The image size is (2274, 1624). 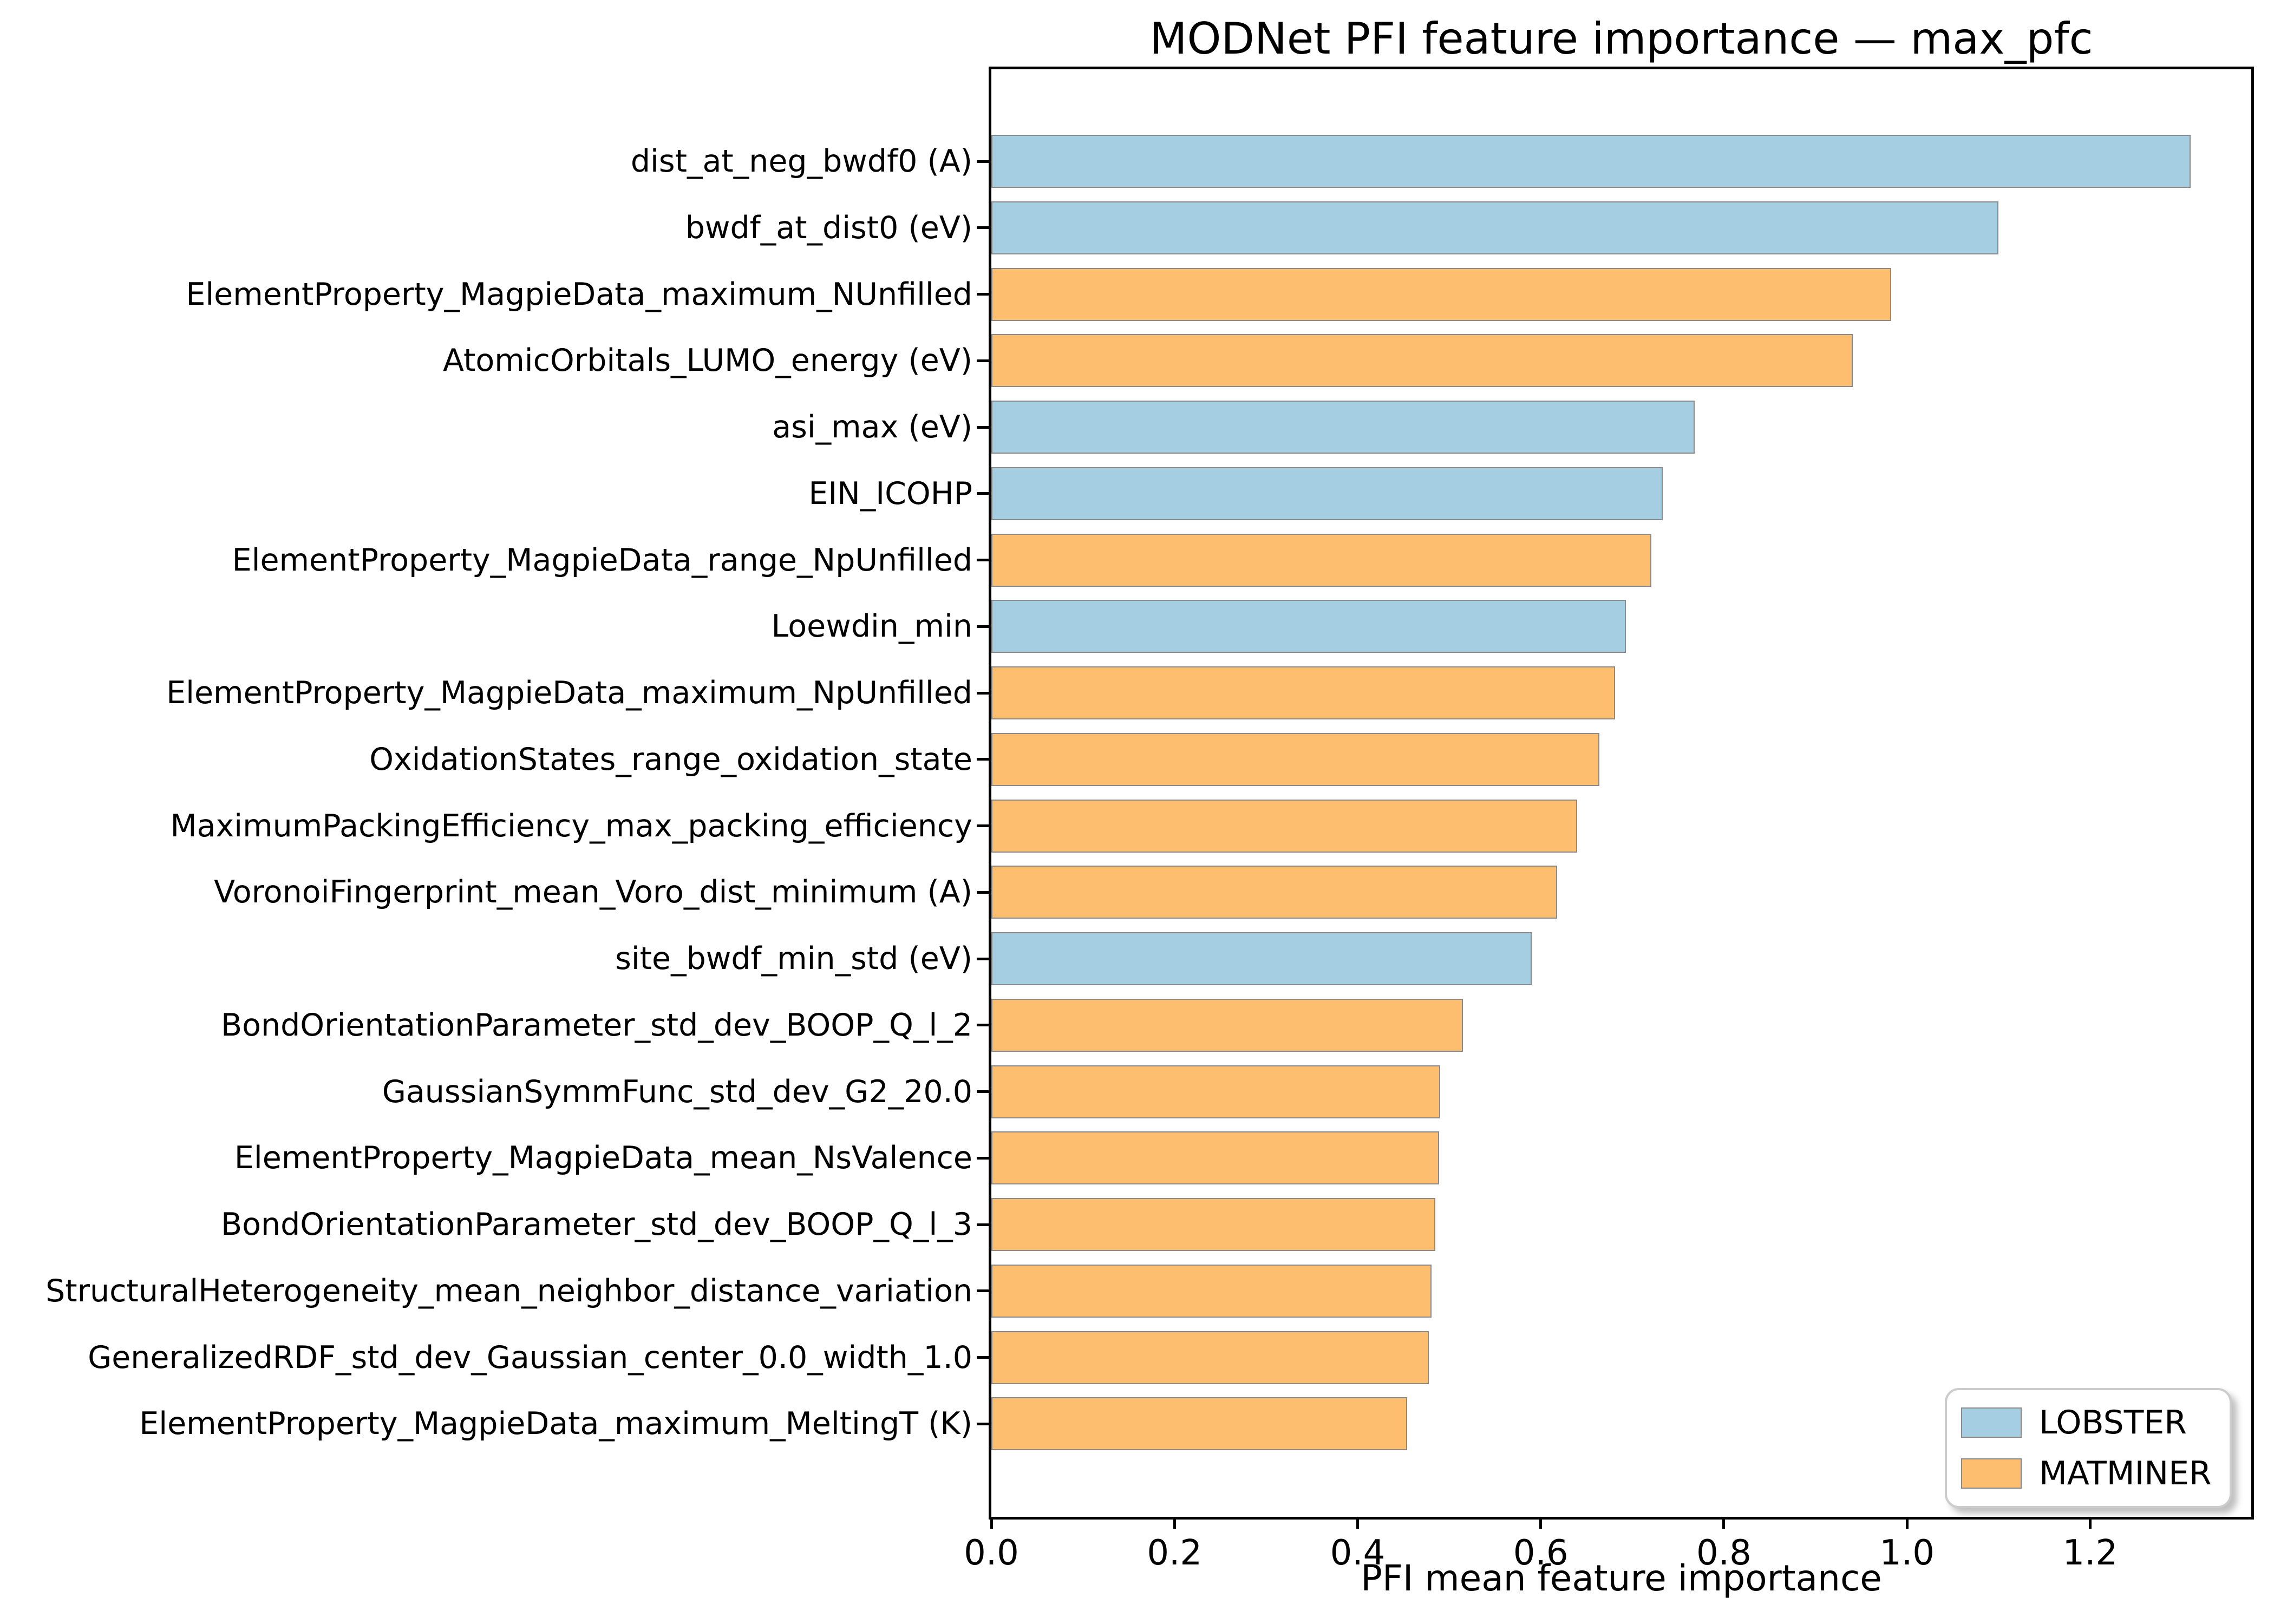 I want to click on y-tick-label: Loewdin_min, so click(x=872, y=626).